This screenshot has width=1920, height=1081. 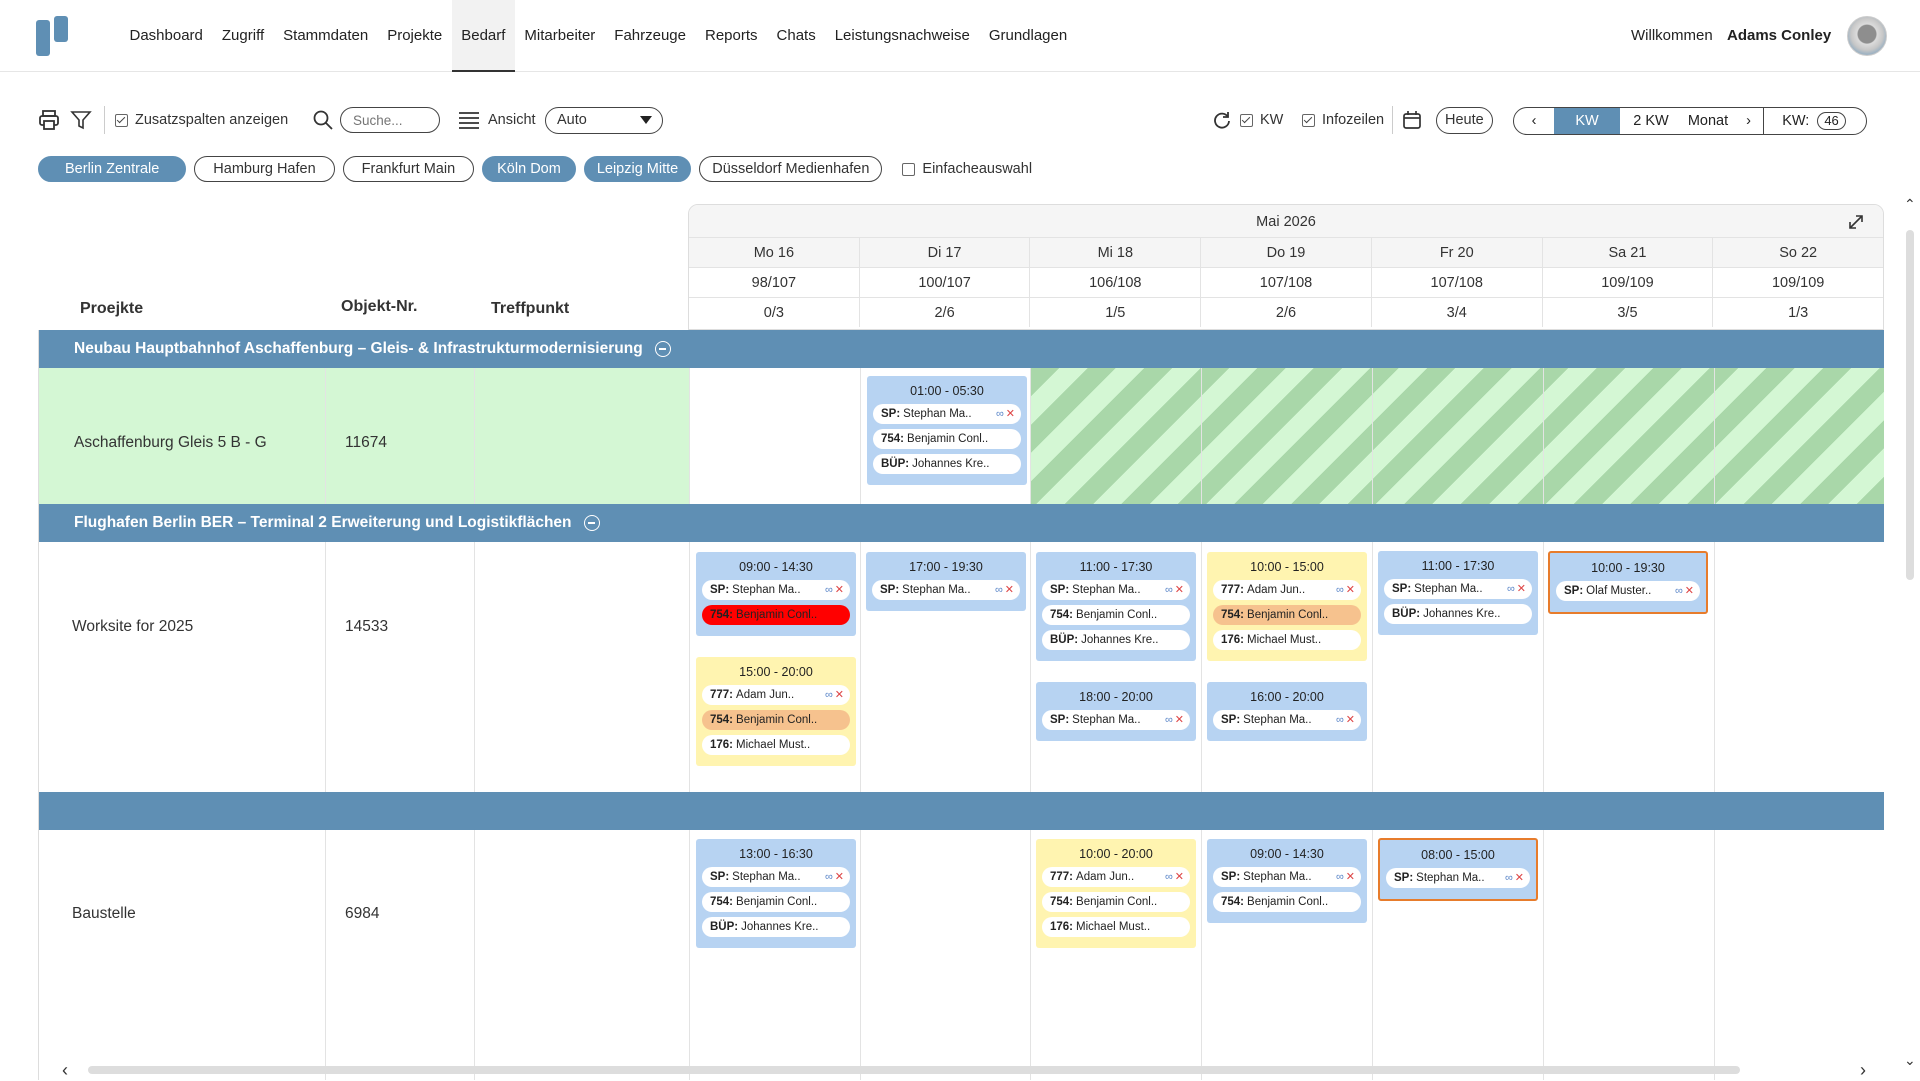 What do you see at coordinates (121, 120) in the screenshot?
I see `extra-columns-checkbox` at bounding box center [121, 120].